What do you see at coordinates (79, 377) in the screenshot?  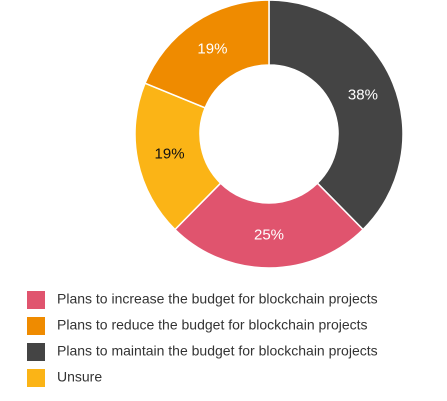 I see `legend-text: Unsure` at bounding box center [79, 377].